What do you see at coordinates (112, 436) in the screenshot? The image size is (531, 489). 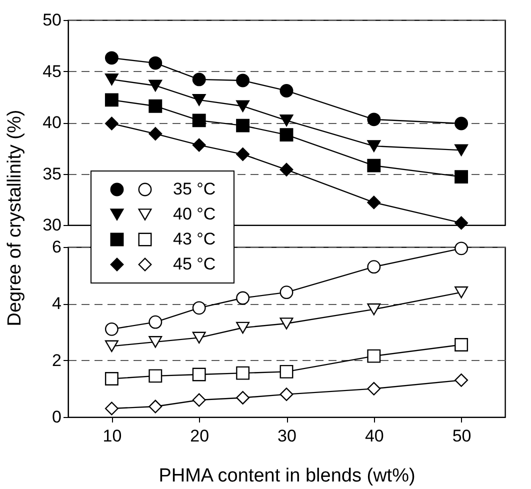 I see `x-tick-label: 10` at bounding box center [112, 436].